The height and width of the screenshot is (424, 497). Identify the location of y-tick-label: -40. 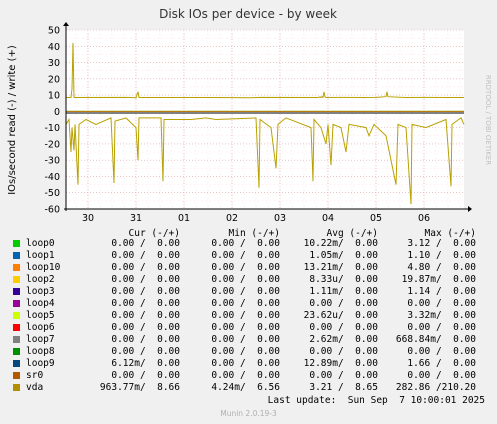
(52, 177).